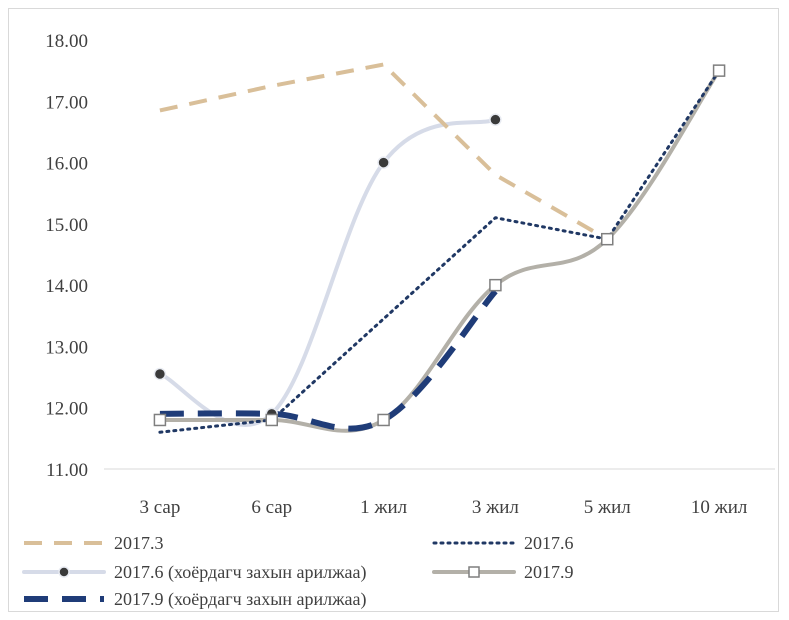  I want to click on x-tick-label: 3 сар, so click(159, 507).